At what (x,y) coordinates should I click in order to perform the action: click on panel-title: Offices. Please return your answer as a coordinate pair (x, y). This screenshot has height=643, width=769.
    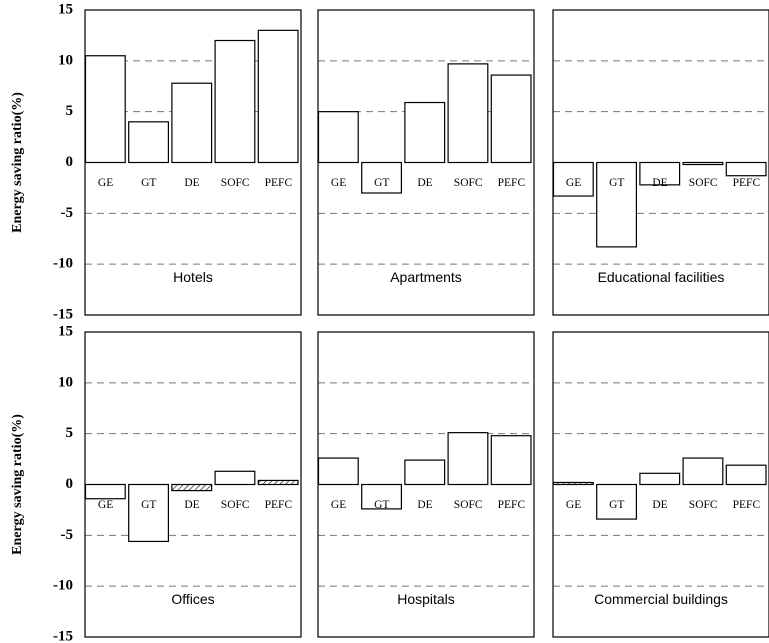
    Looking at the image, I should click on (192, 599).